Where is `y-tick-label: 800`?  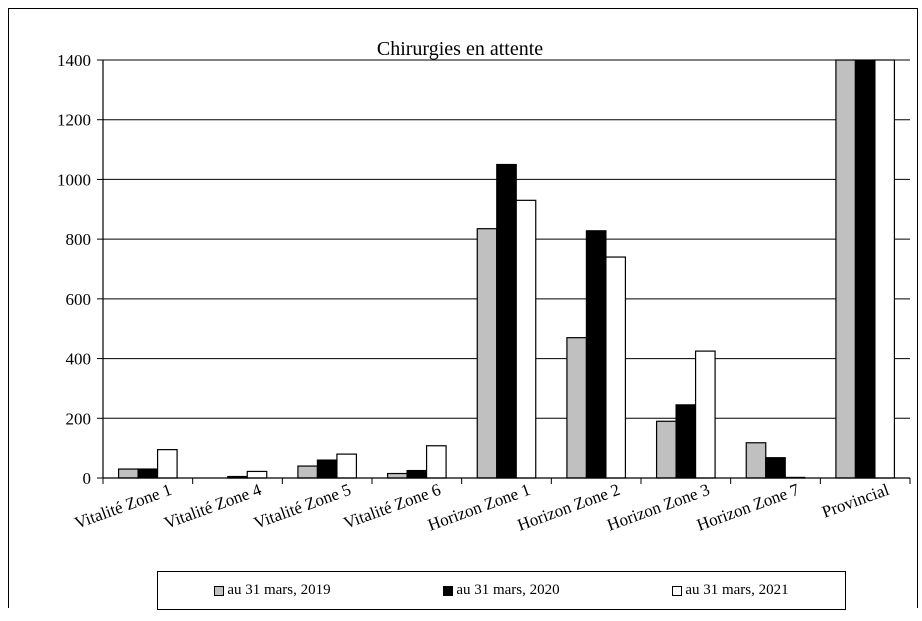
y-tick-label: 800 is located at coordinates (79, 239).